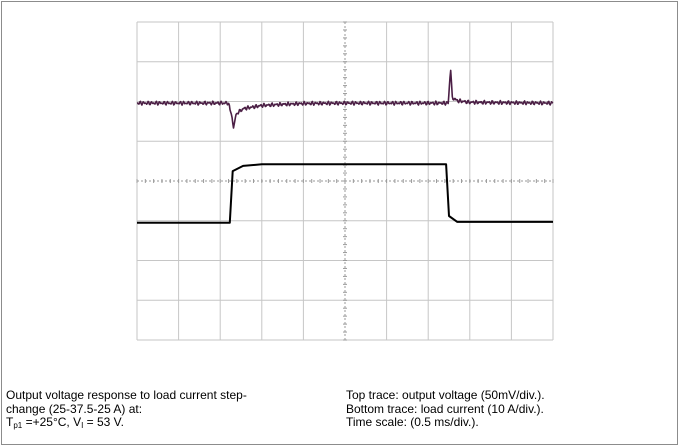 The height and width of the screenshot is (448, 681). What do you see at coordinates (412, 422) in the screenshot?
I see `caption-right-line-3: Time scale: (0.5 ms/div.).` at bounding box center [412, 422].